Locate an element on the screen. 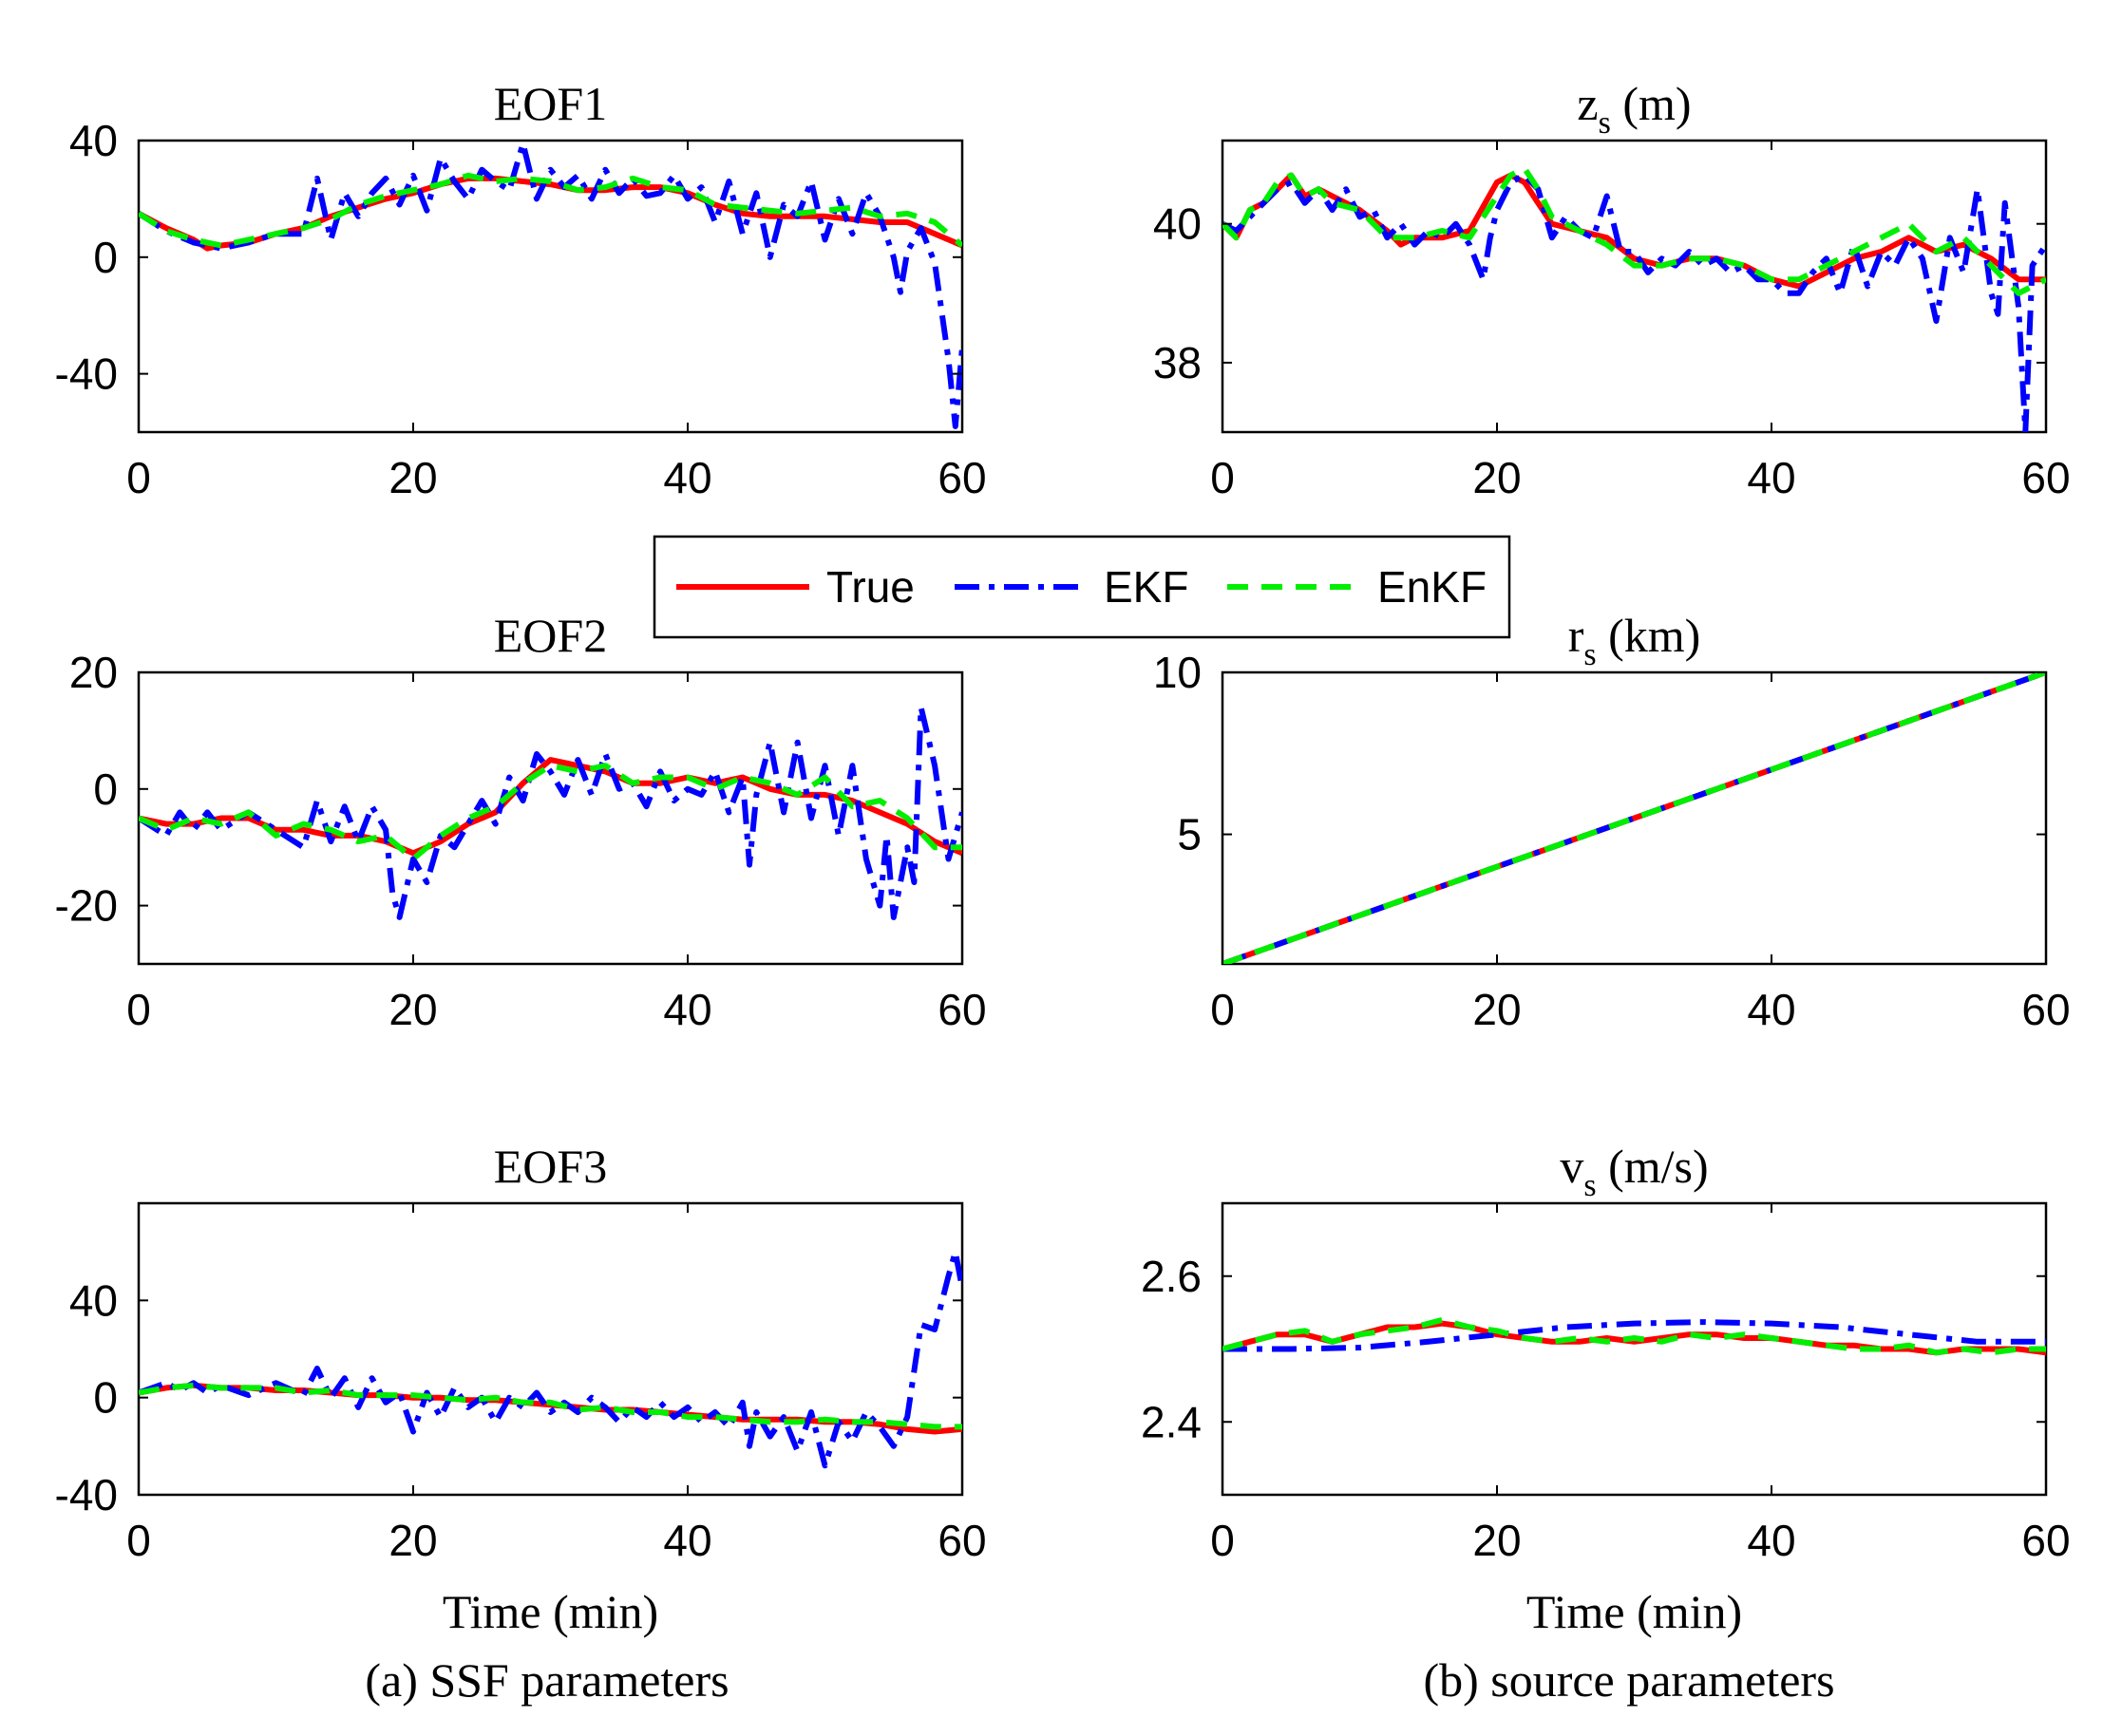 The height and width of the screenshot is (1736, 2103). eof3-xtick-label: 40 is located at coordinates (687, 1540).